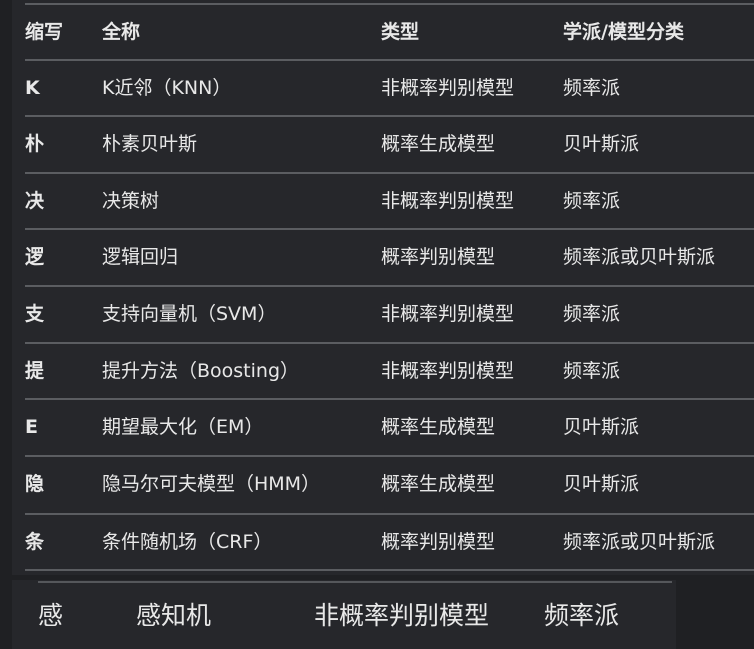 The image size is (754, 649). I want to click on table-row: 逻 逻辑回归 概率判别模型 频率派或贝叶斯派, so click(389, 257).